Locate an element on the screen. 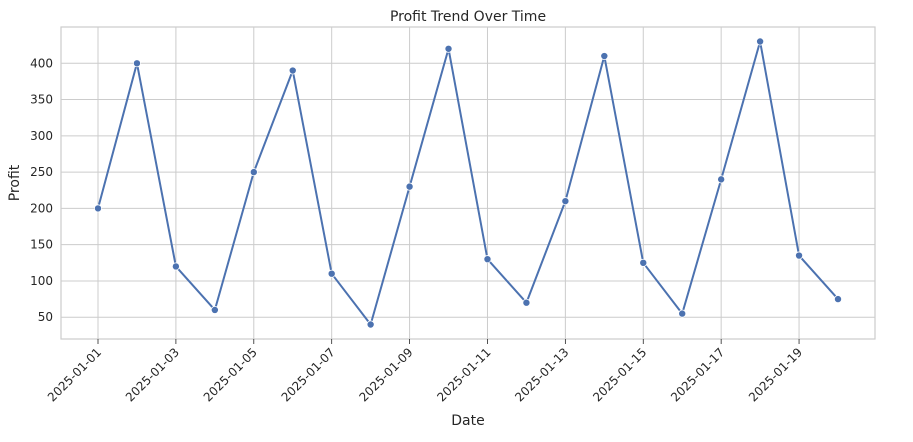 This screenshot has width=913, height=442. x-tick-label: 2025-01-07 is located at coordinates (308, 374).